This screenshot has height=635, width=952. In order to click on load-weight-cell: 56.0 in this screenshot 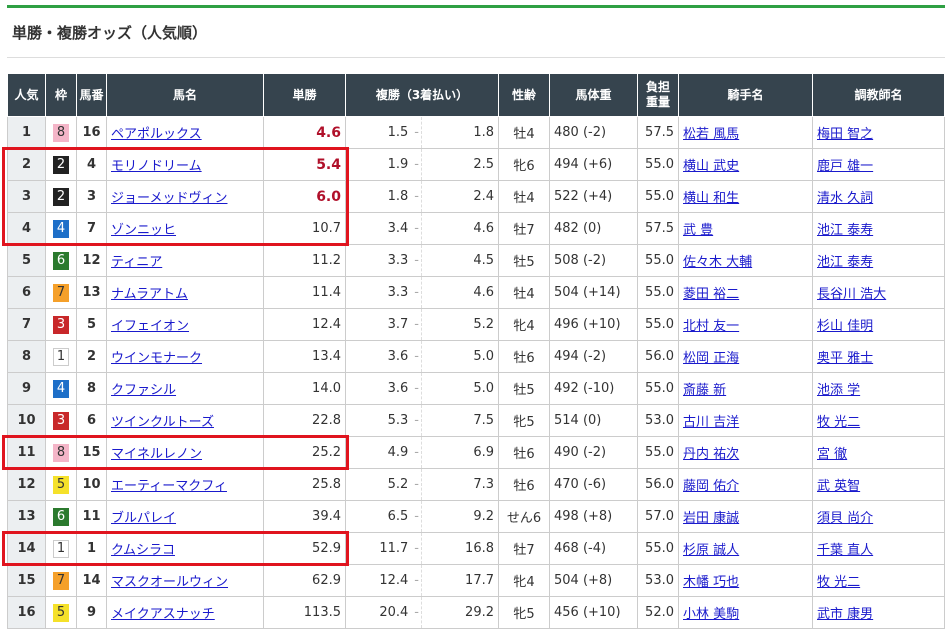, I will do `click(658, 484)`.